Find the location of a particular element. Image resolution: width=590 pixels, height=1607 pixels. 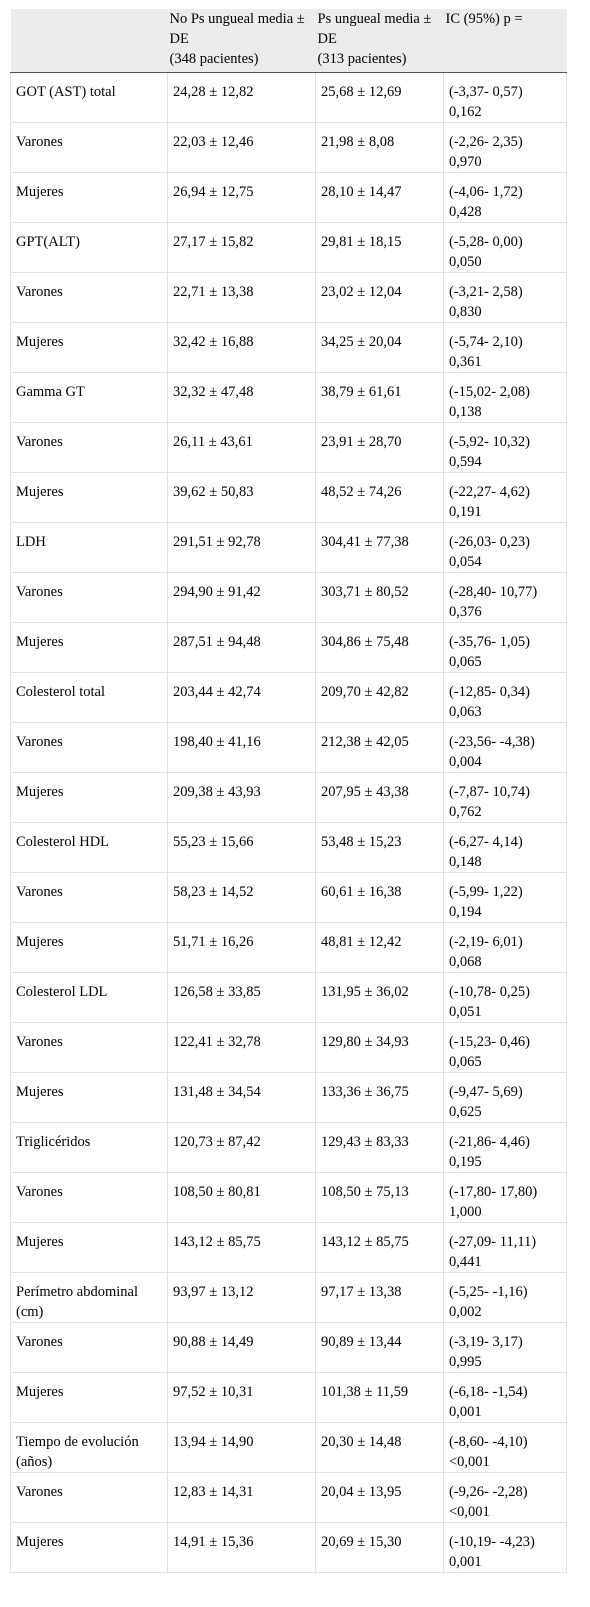

header-ps-line3: (313 pacientes) is located at coordinates (362, 59).